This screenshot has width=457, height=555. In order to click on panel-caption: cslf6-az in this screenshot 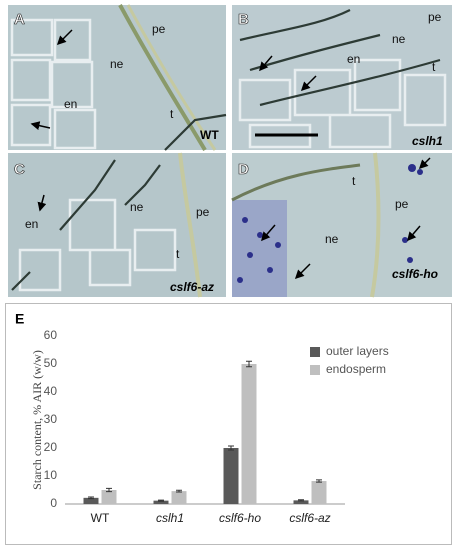, I will do `click(192, 287)`.